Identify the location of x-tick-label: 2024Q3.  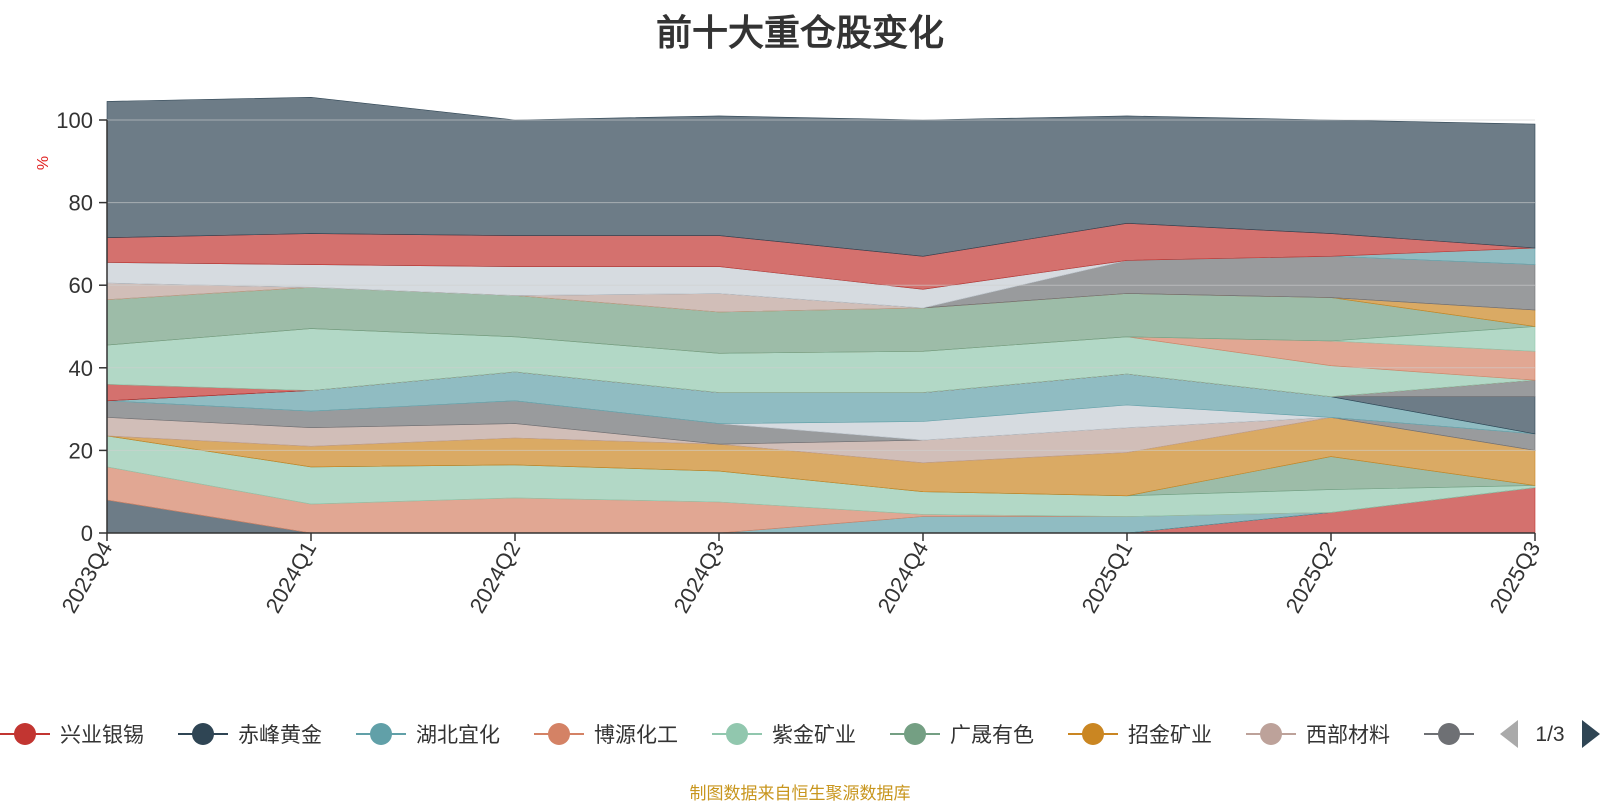
(699, 577).